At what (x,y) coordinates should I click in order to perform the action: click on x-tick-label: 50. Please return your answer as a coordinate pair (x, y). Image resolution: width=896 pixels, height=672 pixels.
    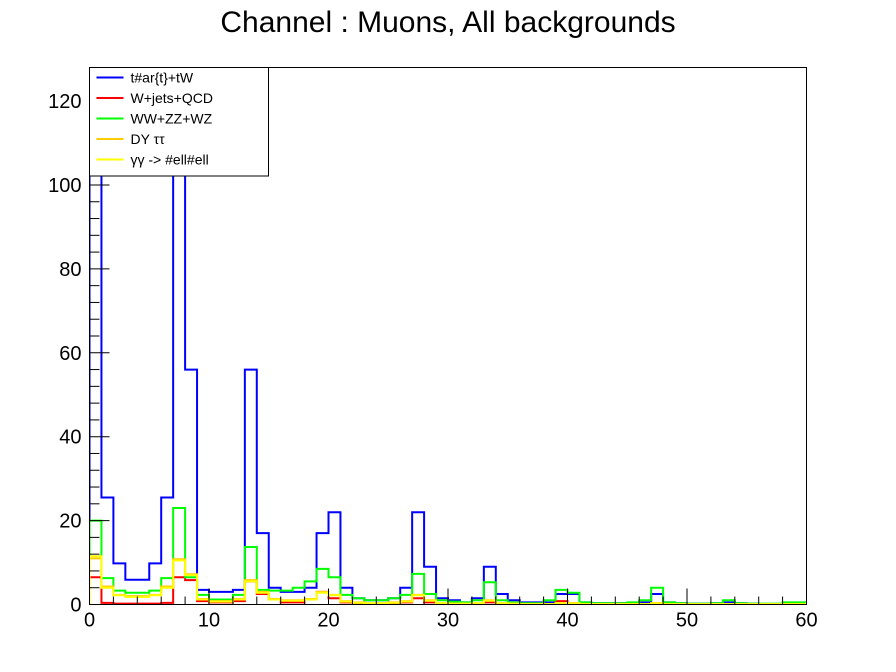
    Looking at the image, I should click on (687, 621).